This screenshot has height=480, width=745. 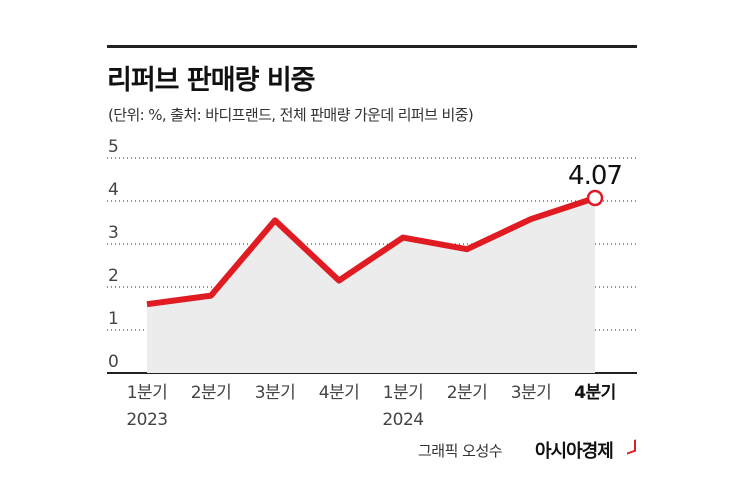 What do you see at coordinates (291, 115) in the screenshot?
I see `chart-subtitle: (단위: %, 출처: 바디프랜드, 전체 판매량 가운데 리퍼브 비중)` at bounding box center [291, 115].